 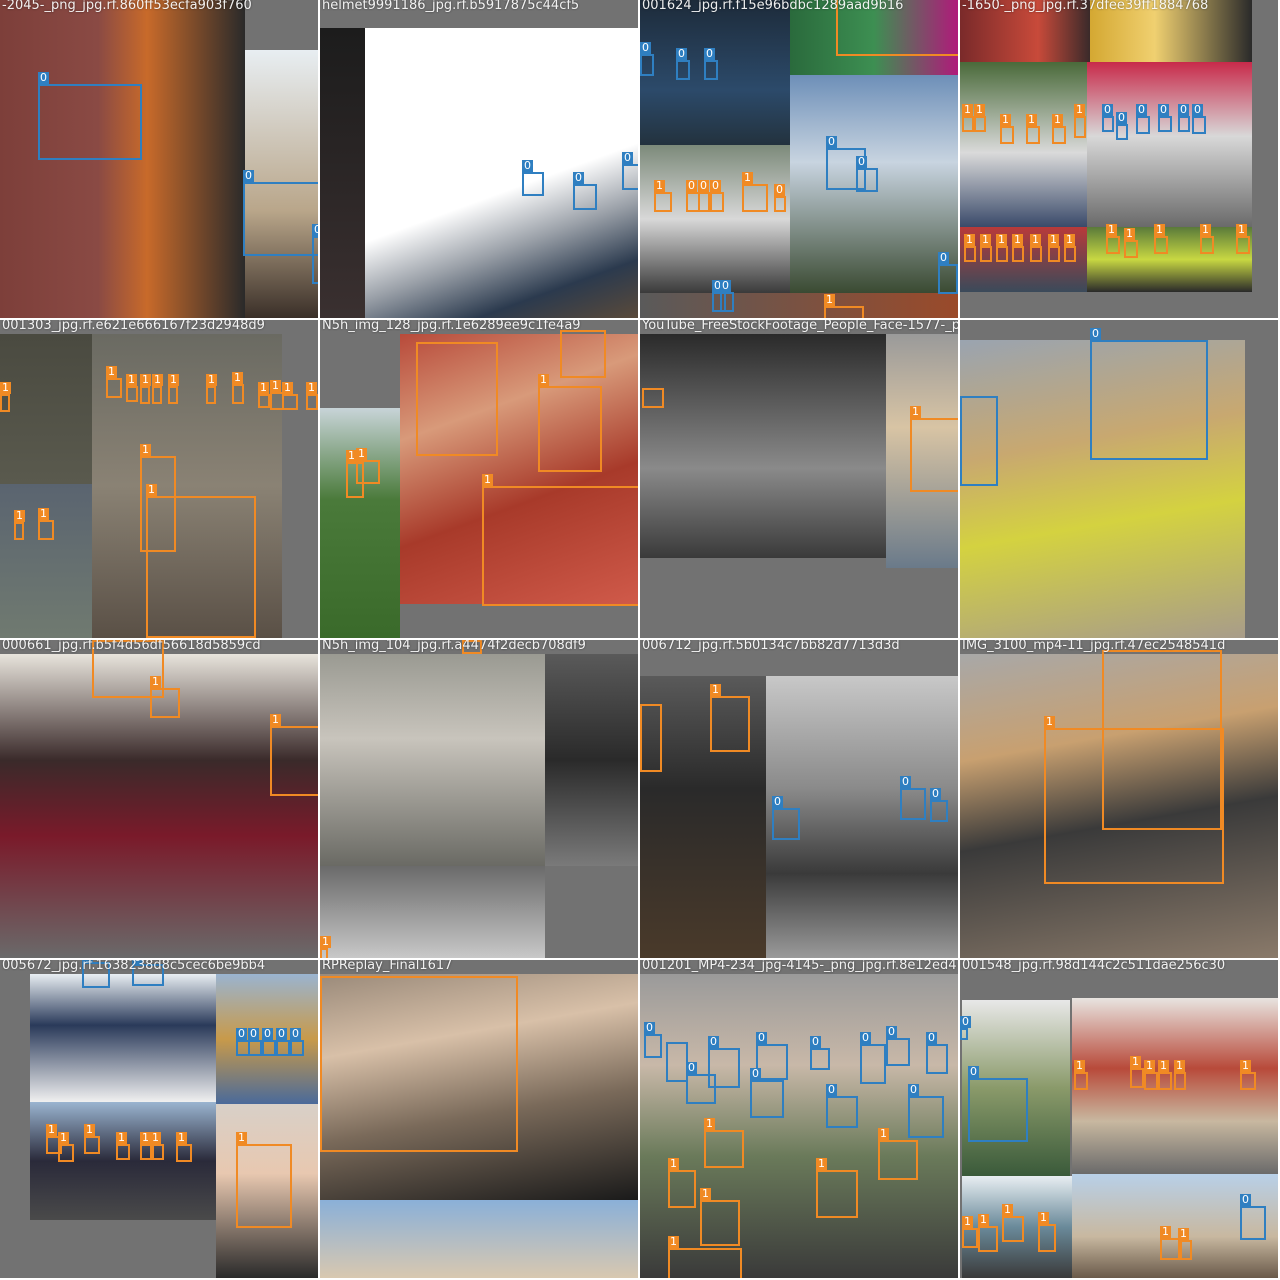 What do you see at coordinates (1094, 966) in the screenshot?
I see `image-filename: 001548_jpg.rf.98d144c2c511dae256c30` at bounding box center [1094, 966].